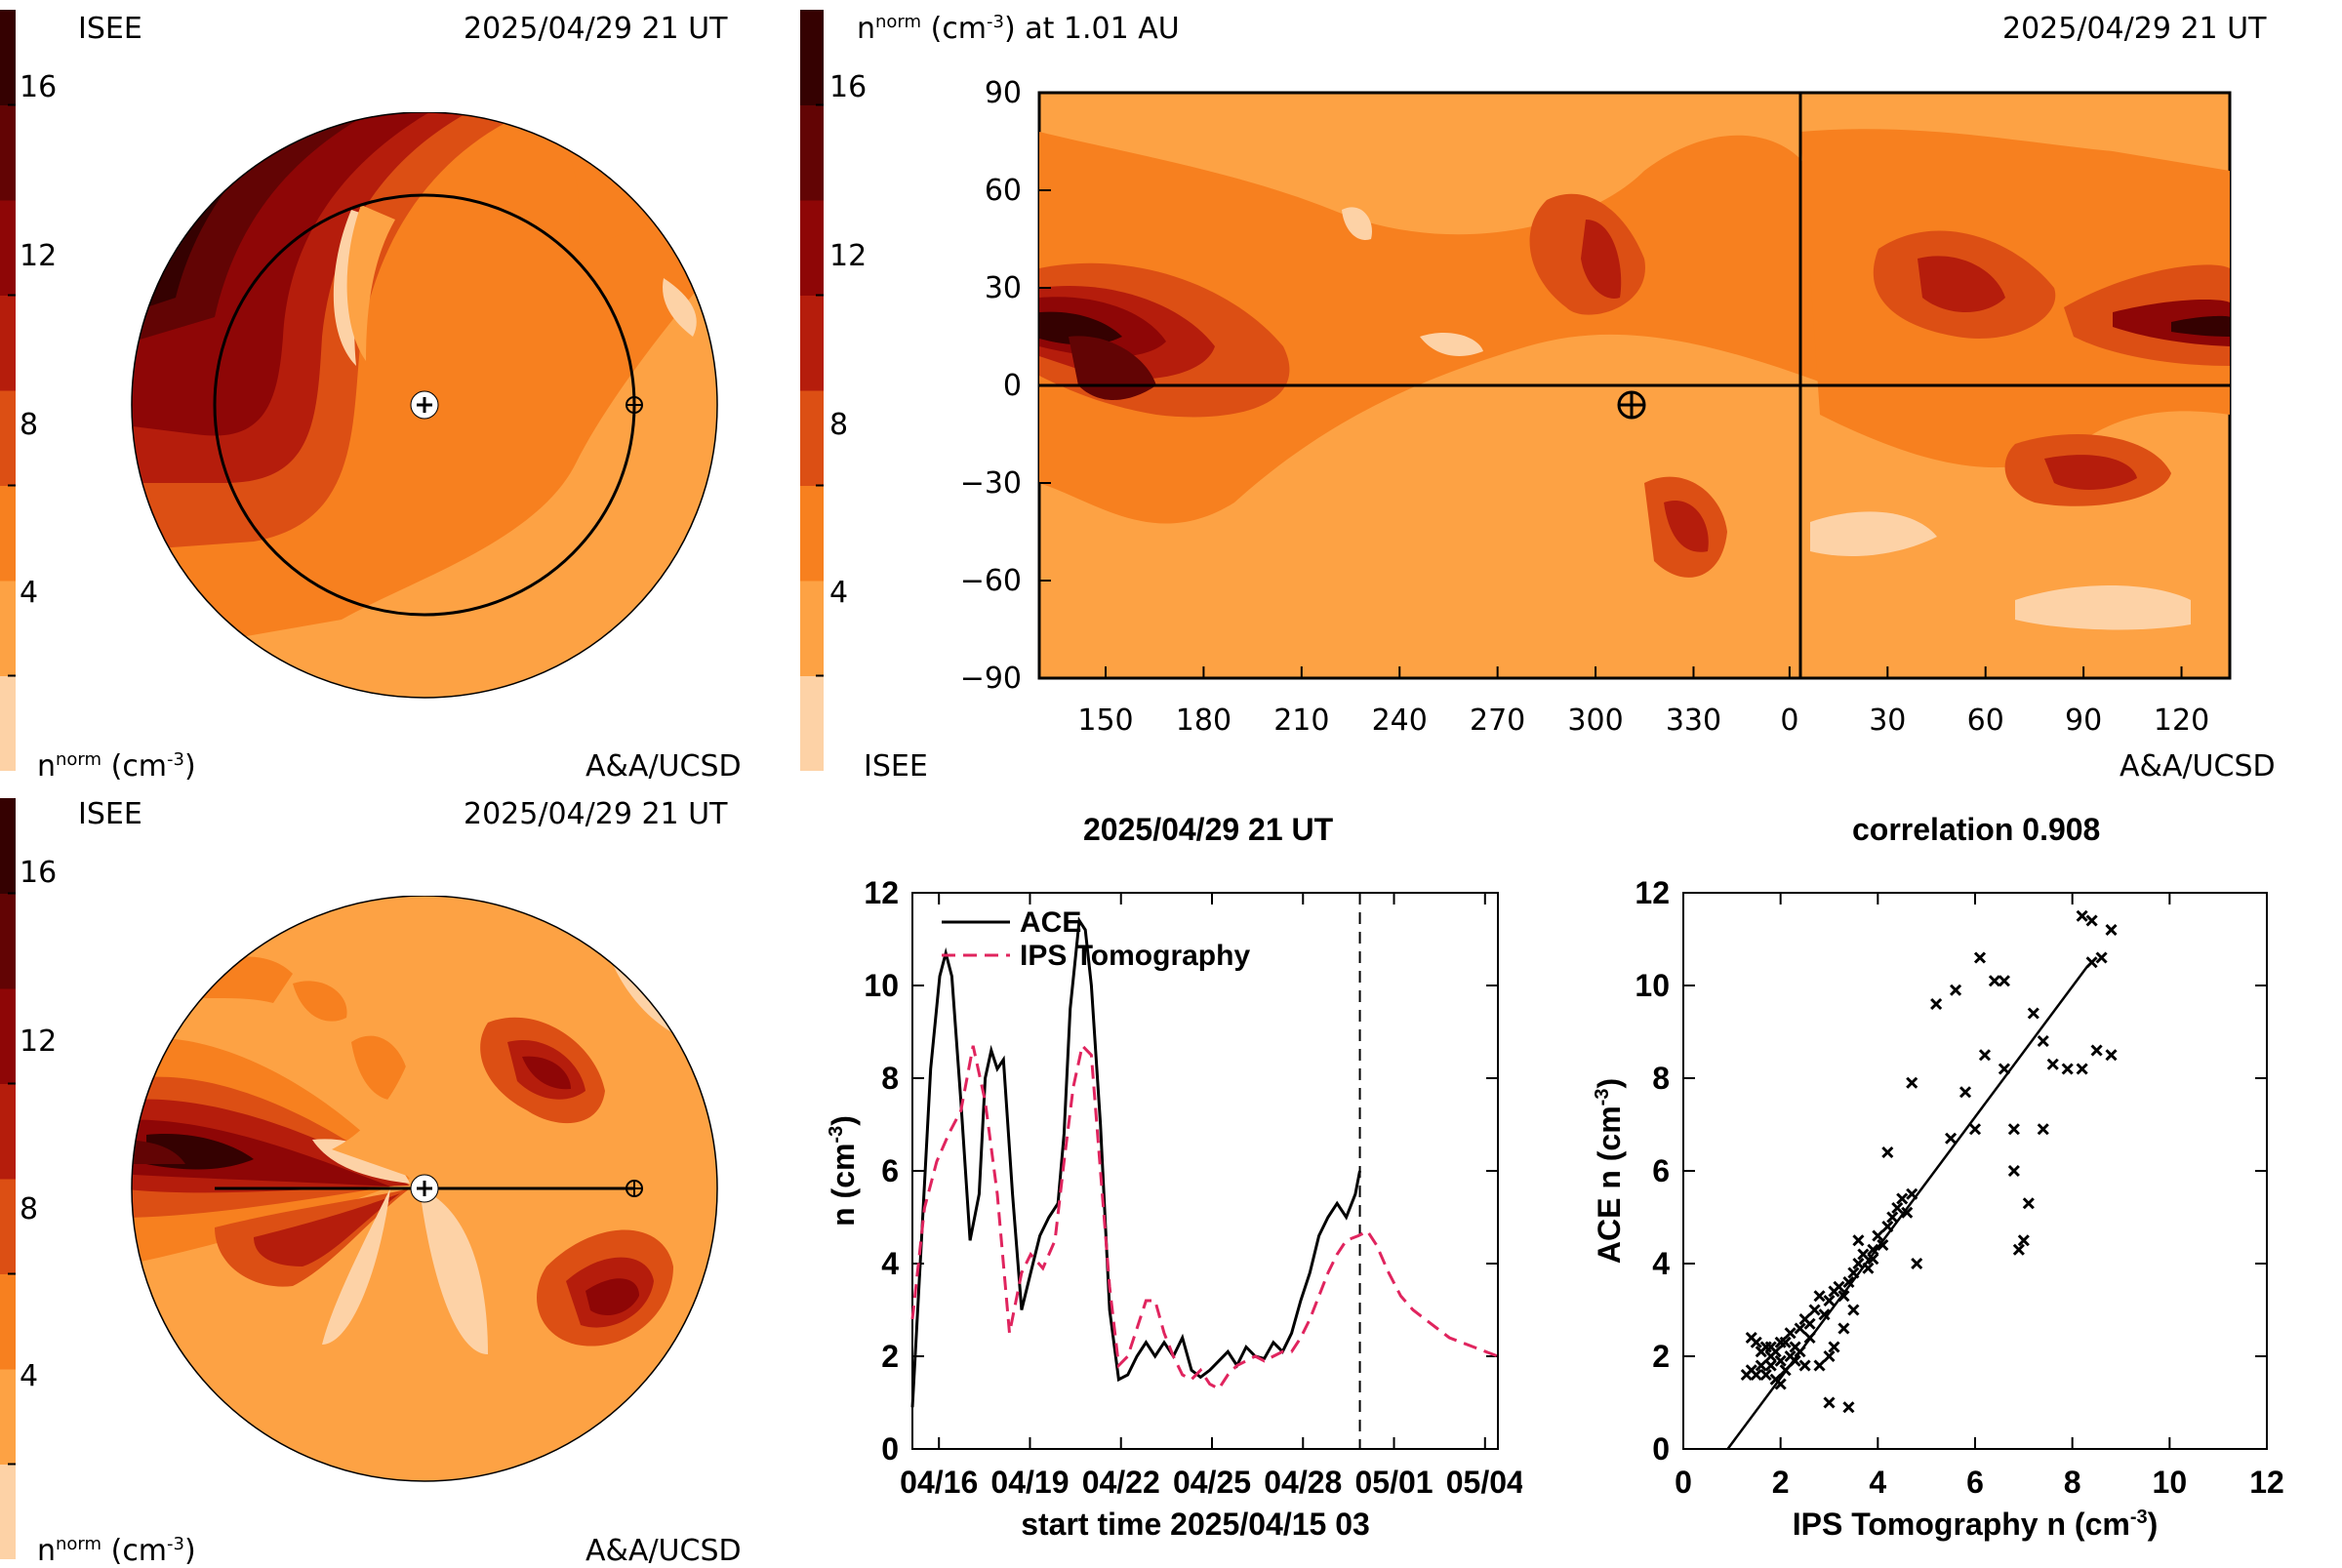 Image resolution: width=2342 pixels, height=1568 pixels. What do you see at coordinates (1683, 1482) in the screenshot?
I see `x-tick-label: 0` at bounding box center [1683, 1482].